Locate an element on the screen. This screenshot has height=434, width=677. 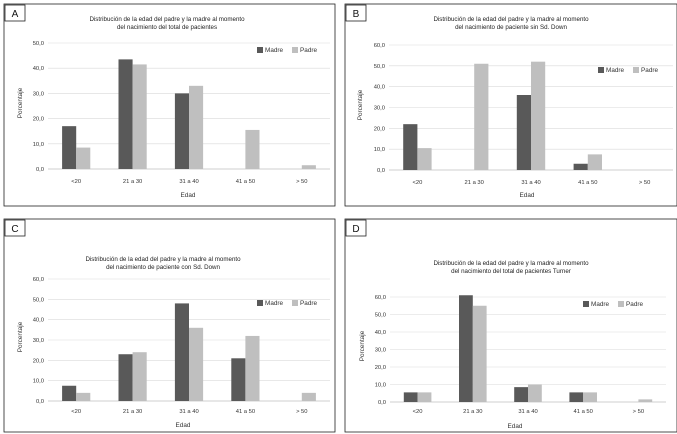
panel-a-letter: A is located at coordinates (15, 14).